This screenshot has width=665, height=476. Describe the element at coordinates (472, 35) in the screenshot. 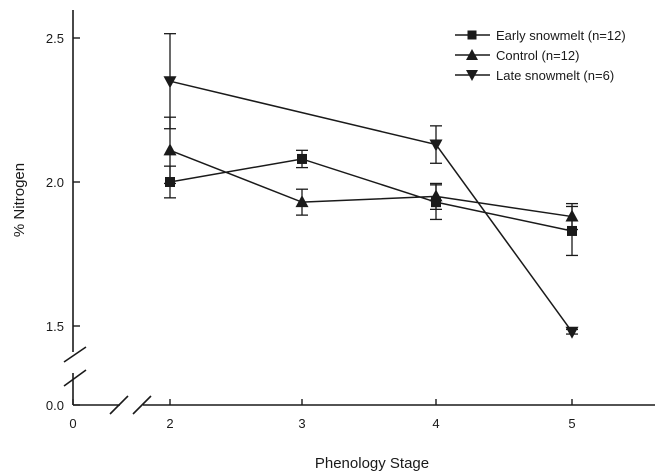

I see `legend-square-marker` at that location.